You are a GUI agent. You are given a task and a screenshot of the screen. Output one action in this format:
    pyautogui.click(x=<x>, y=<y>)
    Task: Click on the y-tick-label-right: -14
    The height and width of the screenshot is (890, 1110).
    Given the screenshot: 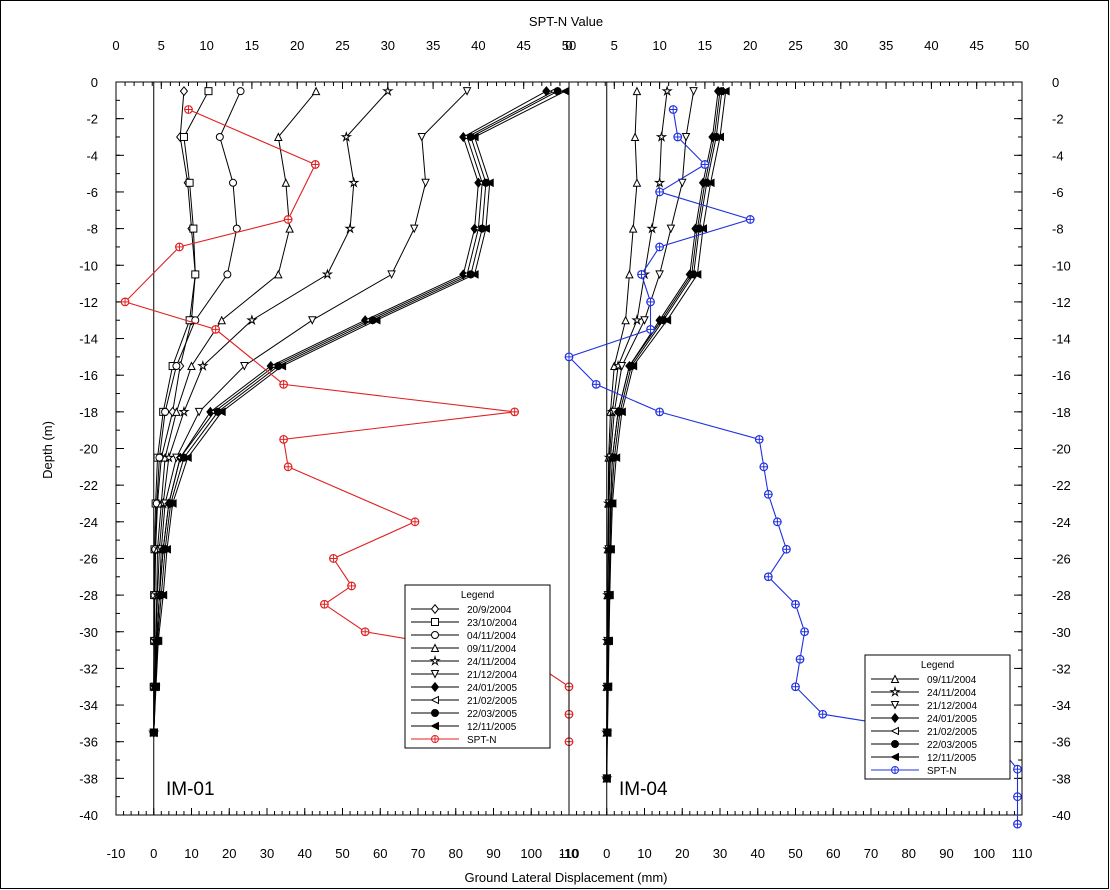 What is the action you would take?
    pyautogui.click(x=1061, y=339)
    